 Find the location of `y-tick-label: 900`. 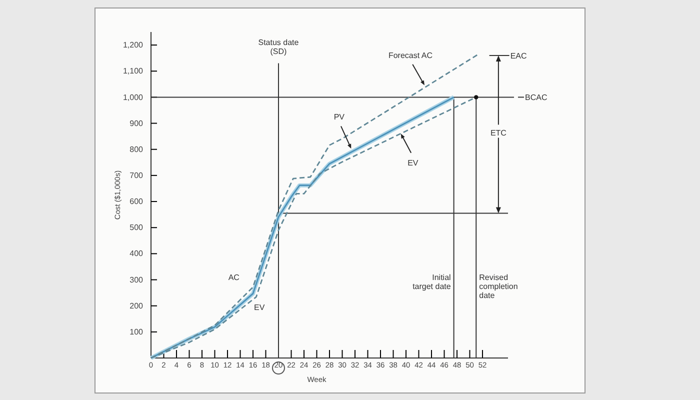

y-tick-label: 900 is located at coordinates (137, 123).